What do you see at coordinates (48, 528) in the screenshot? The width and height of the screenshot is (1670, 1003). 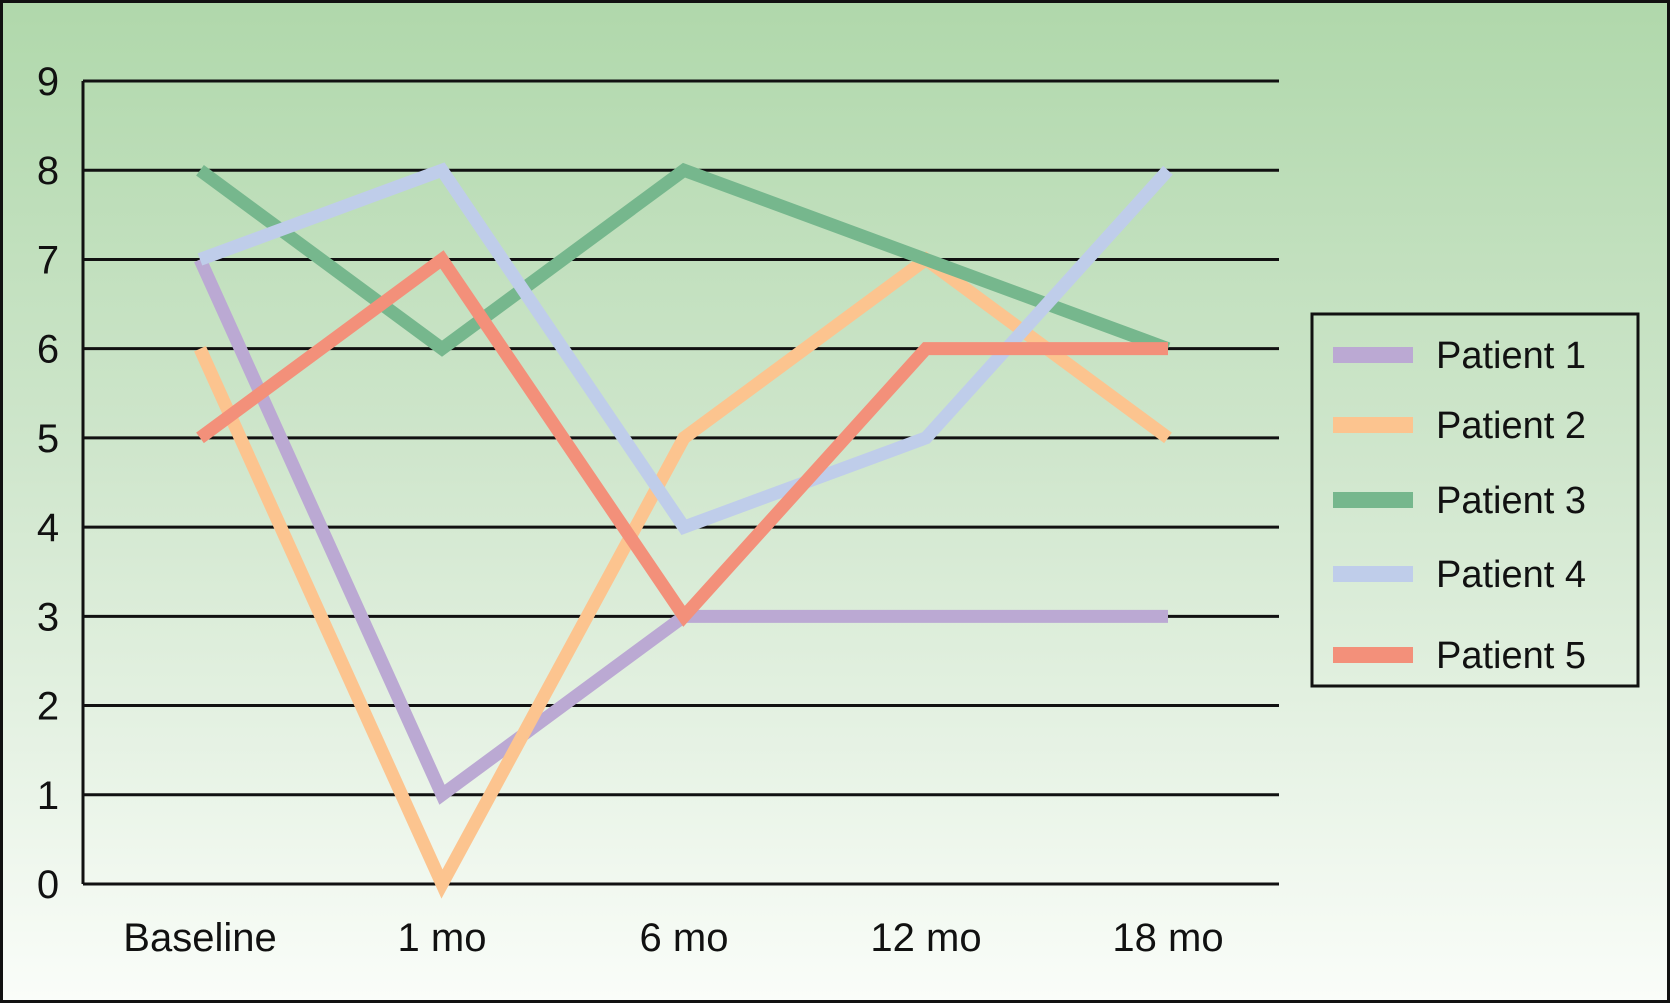 I see `y-tick-label: 4` at bounding box center [48, 528].